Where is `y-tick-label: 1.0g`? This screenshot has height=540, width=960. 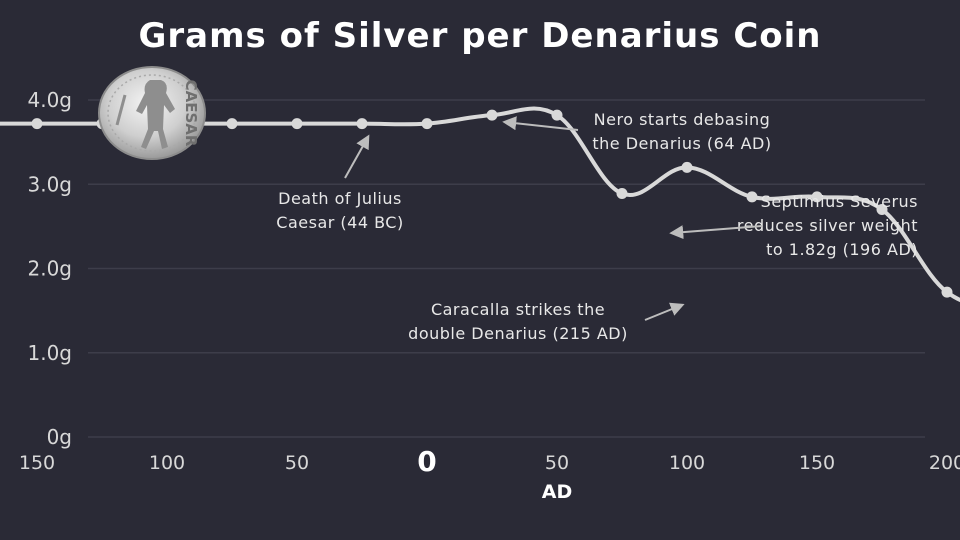
y-tick-label: 1.0g is located at coordinates (49, 353).